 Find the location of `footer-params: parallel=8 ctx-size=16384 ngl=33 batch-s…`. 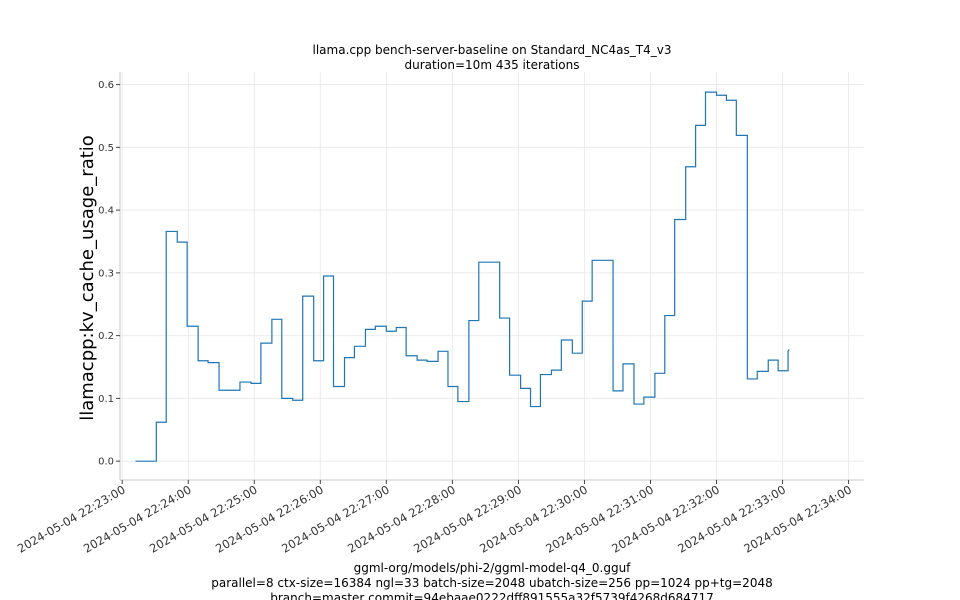

footer-params: parallel=8 ctx-size=16384 ngl=33 batch-s… is located at coordinates (491, 583).